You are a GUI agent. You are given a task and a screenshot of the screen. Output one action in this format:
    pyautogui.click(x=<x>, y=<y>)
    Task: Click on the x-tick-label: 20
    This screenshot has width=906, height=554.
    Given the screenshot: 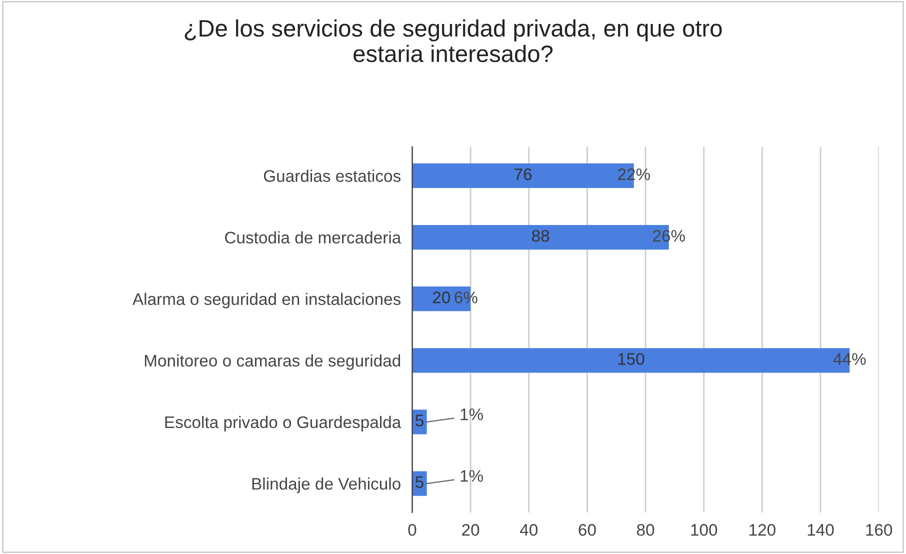 What is the action you would take?
    pyautogui.click(x=471, y=530)
    